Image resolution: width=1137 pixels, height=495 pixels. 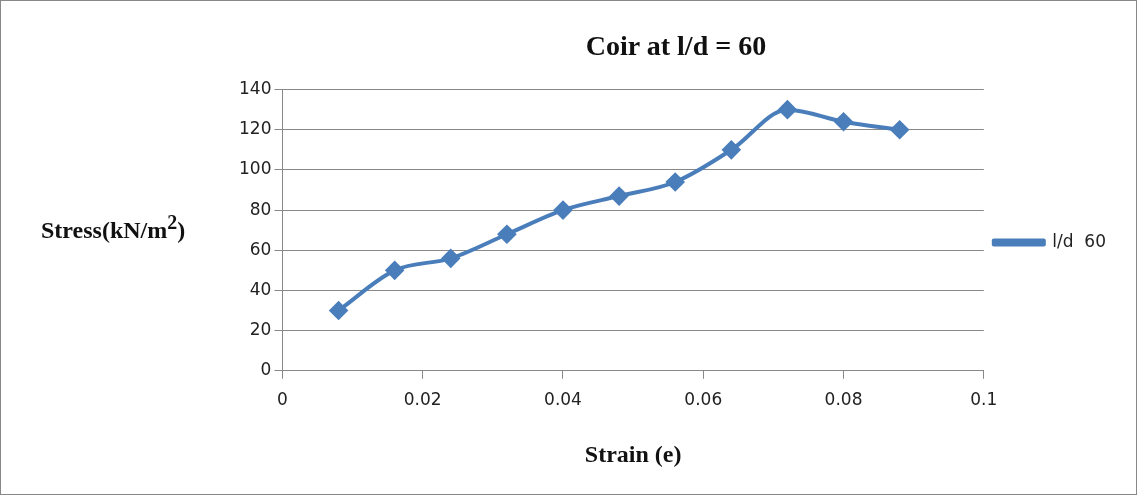 I want to click on legend-label: l/d 60, so click(x=1079, y=240).